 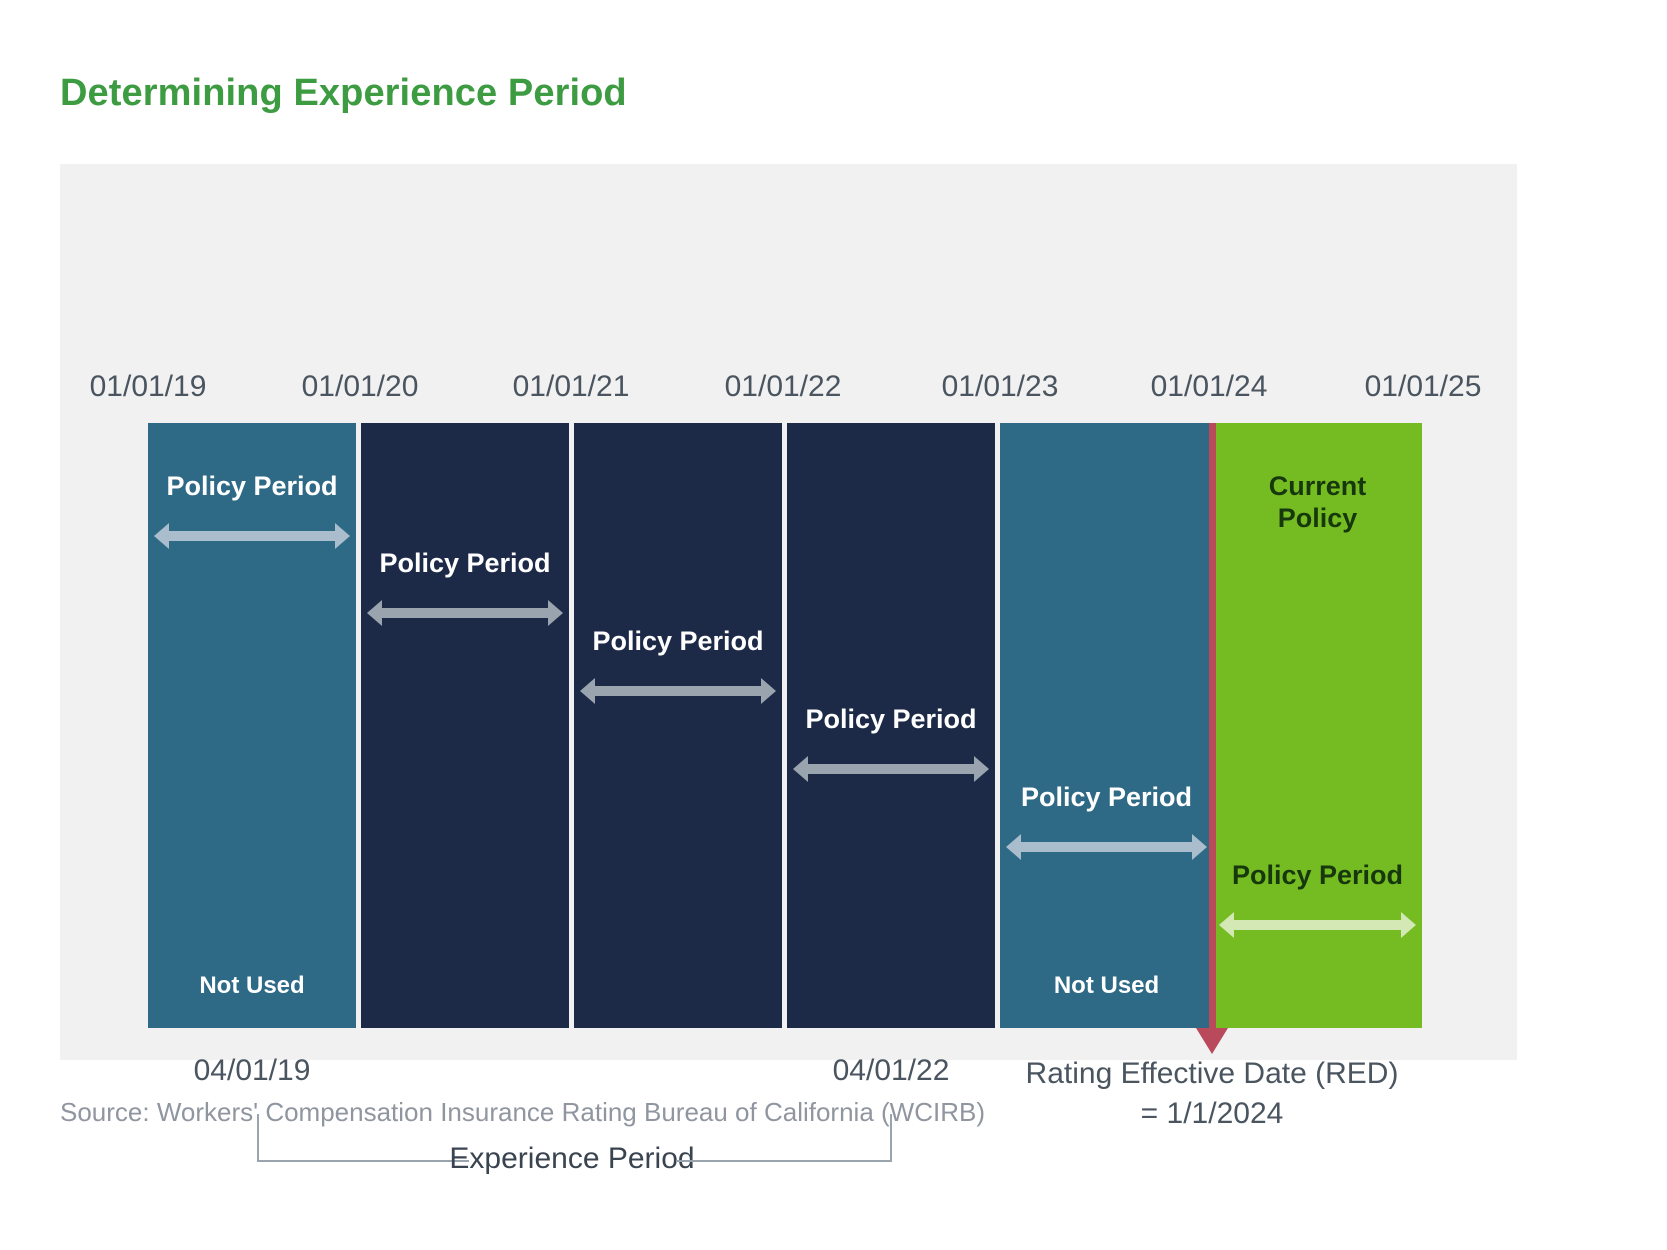 I want to click on bracket-left-tick, so click(x=258, y=1138).